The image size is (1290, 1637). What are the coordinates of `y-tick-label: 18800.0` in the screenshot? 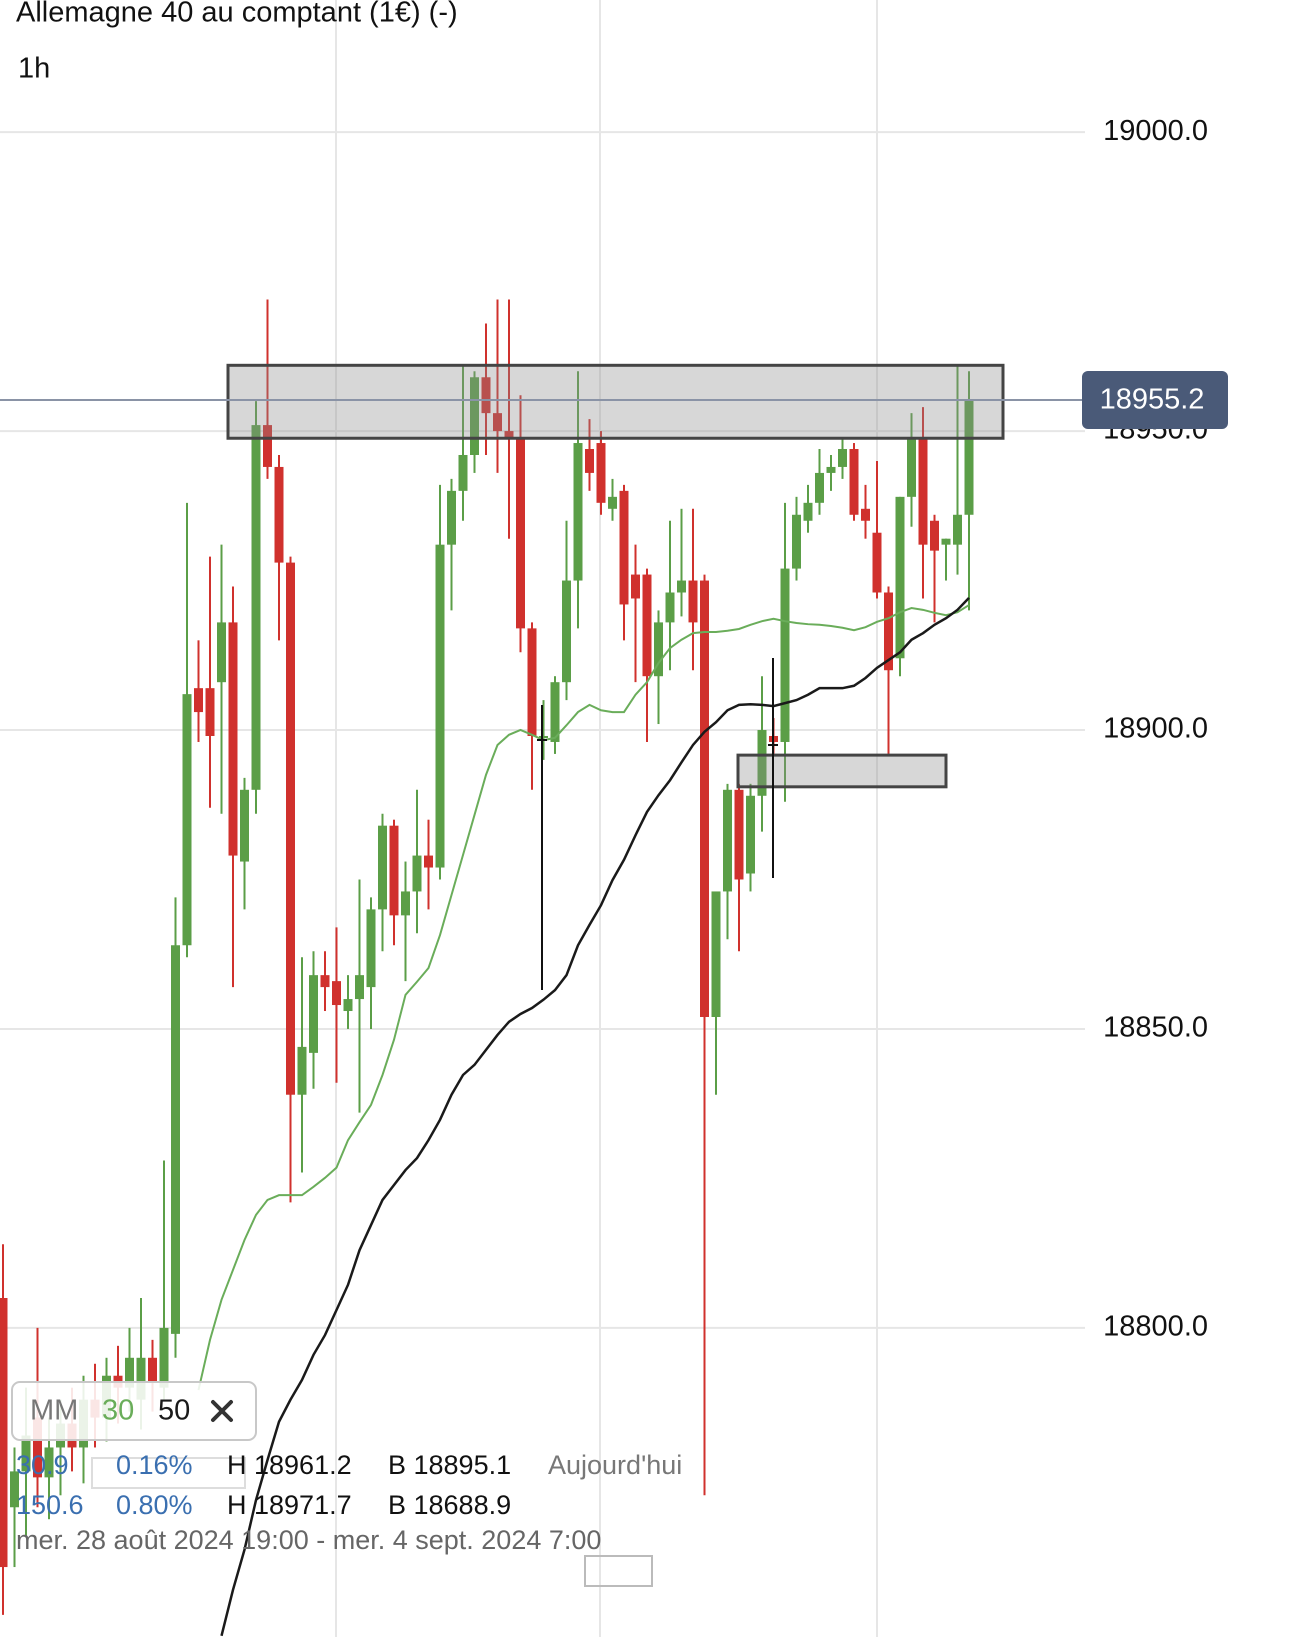 It's located at (1155, 1327).